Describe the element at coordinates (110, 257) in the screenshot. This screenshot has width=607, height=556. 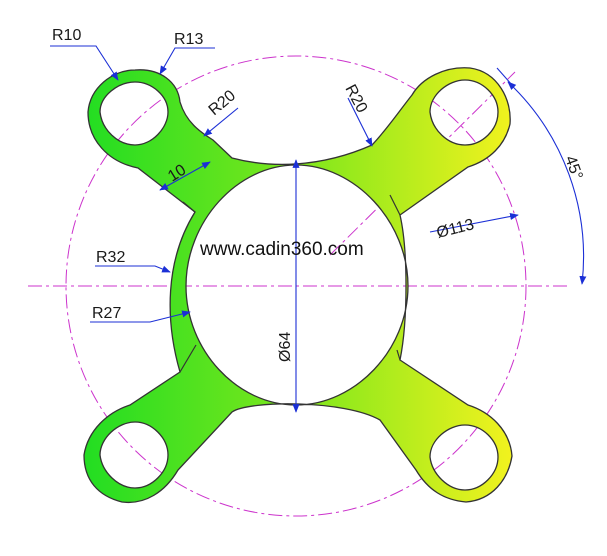
I see `label-r32: R32` at that location.